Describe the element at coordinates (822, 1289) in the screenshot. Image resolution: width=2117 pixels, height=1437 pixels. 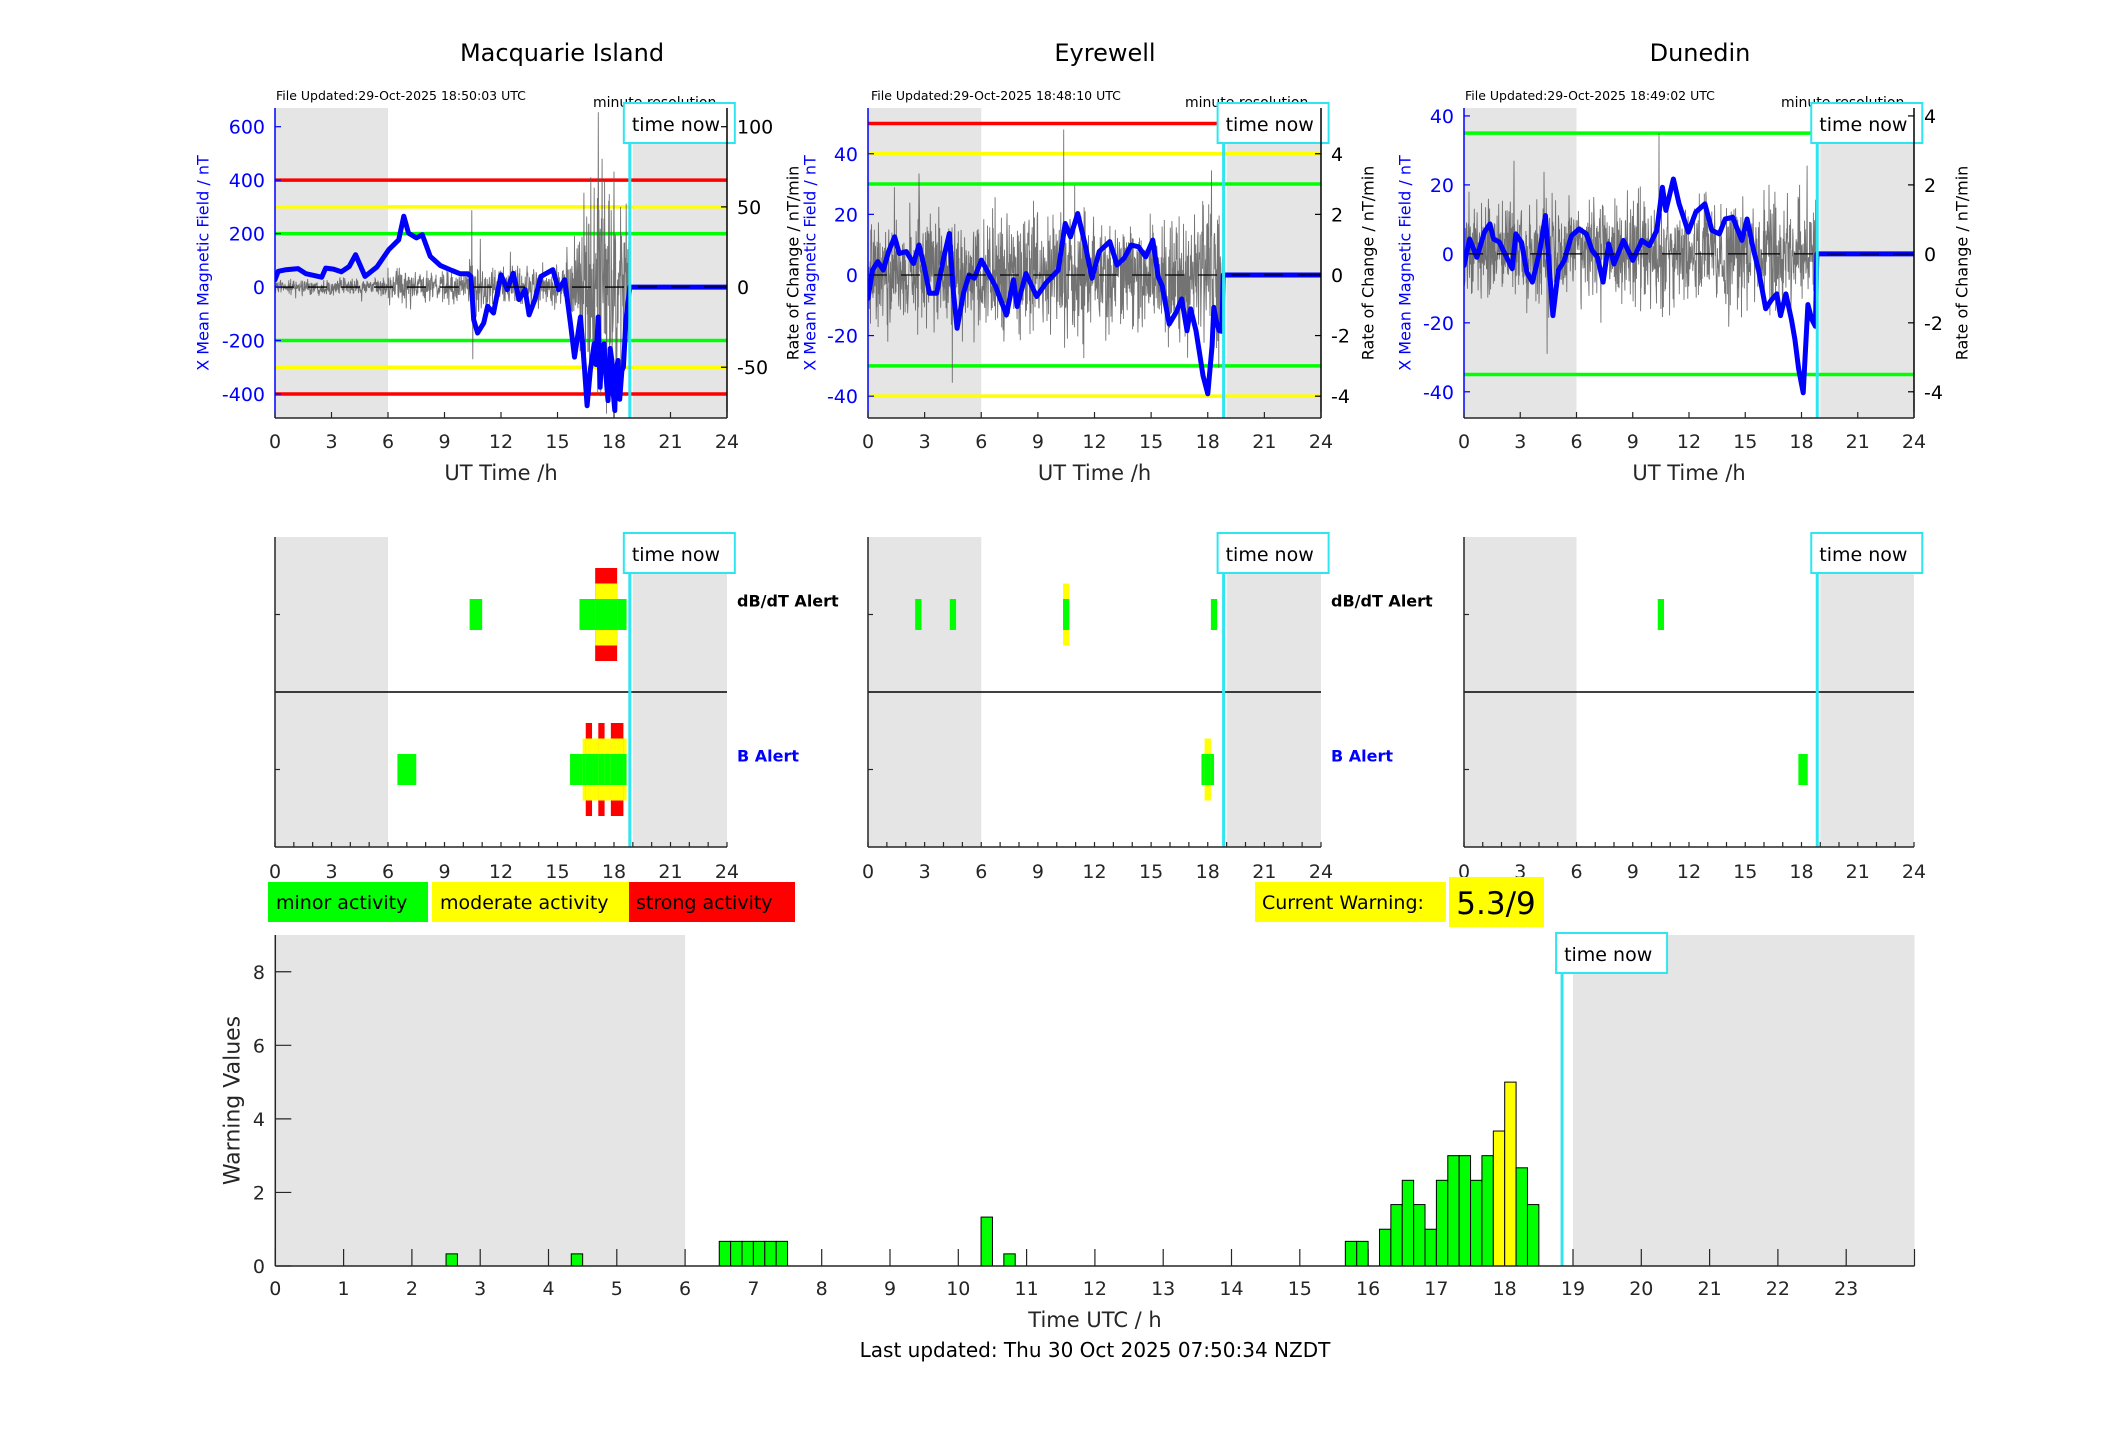
I see `x-tick-label: 8` at that location.